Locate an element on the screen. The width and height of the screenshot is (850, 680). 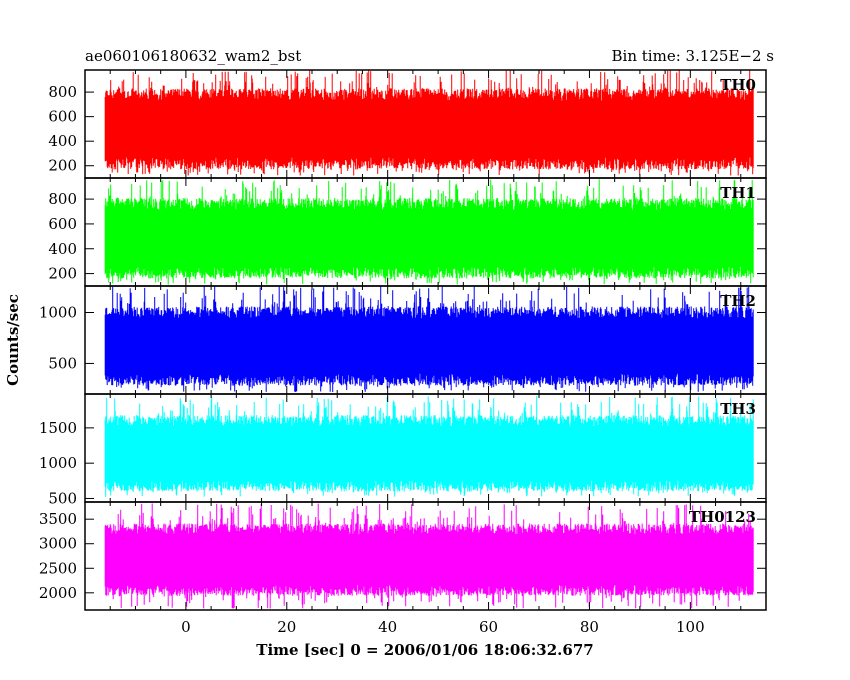
y-tick-label: 2000 is located at coordinates (58, 593).